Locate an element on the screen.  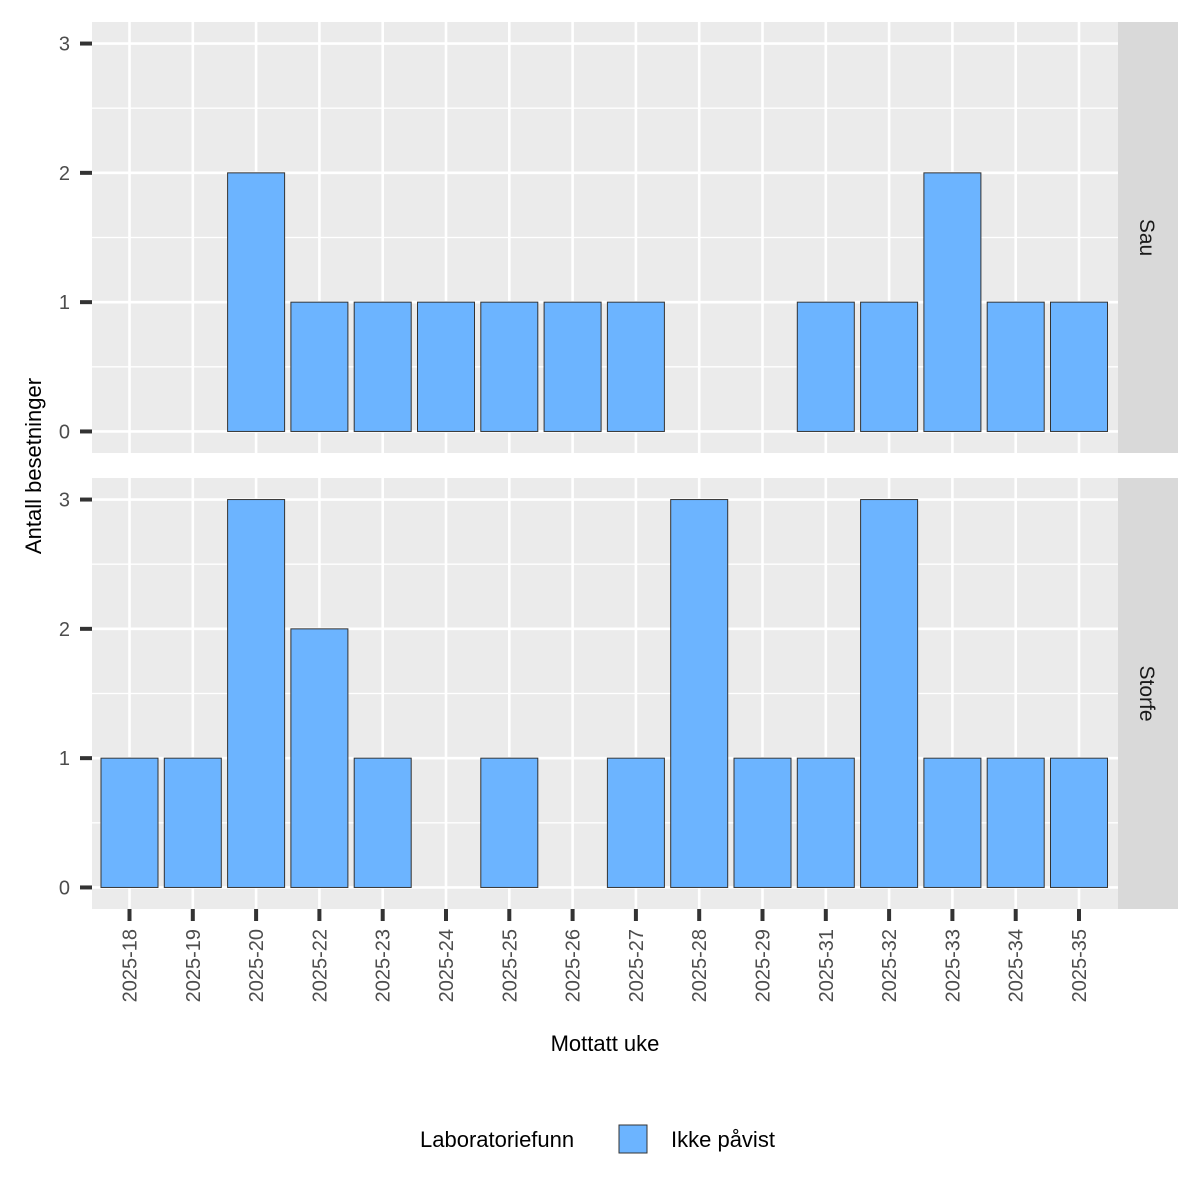
x-tick-label: 2025-26 is located at coordinates (574, 965).